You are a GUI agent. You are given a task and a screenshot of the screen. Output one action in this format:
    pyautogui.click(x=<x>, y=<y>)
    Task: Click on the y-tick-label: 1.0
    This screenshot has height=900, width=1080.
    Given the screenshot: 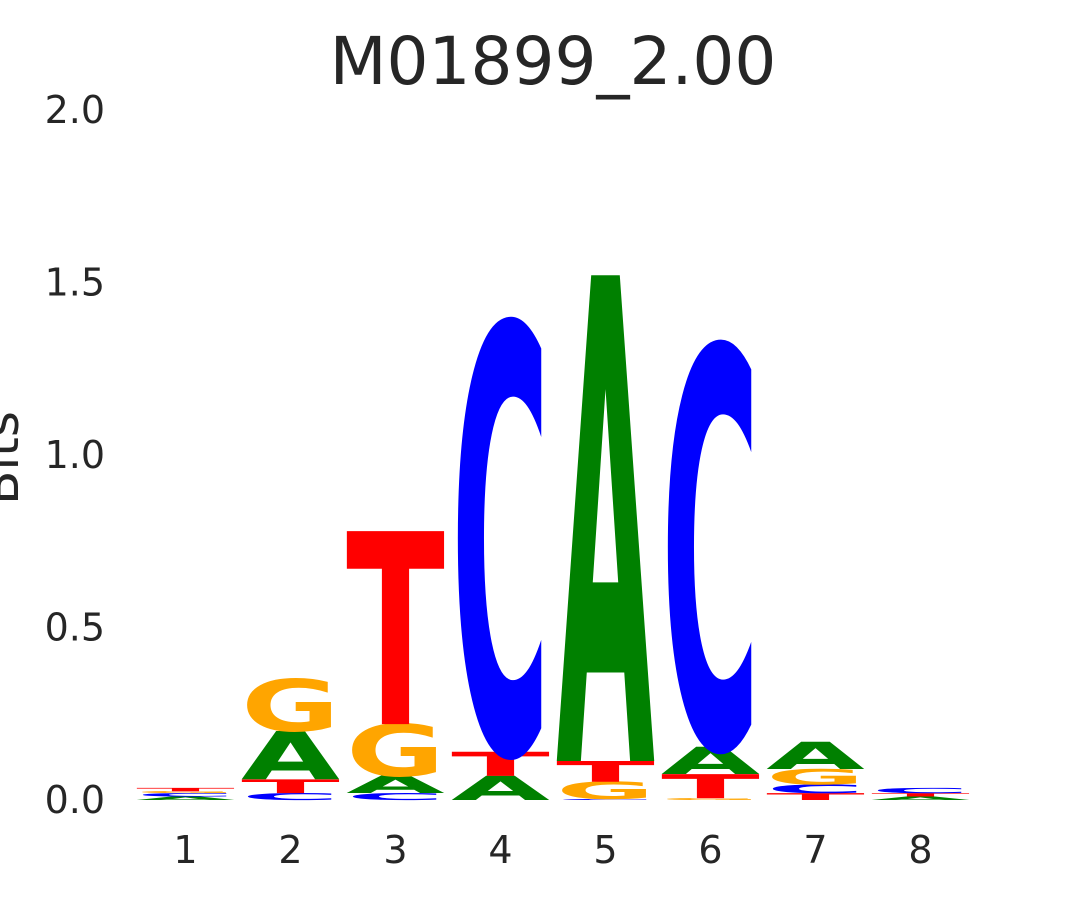 What is the action you would take?
    pyautogui.click(x=75, y=455)
    